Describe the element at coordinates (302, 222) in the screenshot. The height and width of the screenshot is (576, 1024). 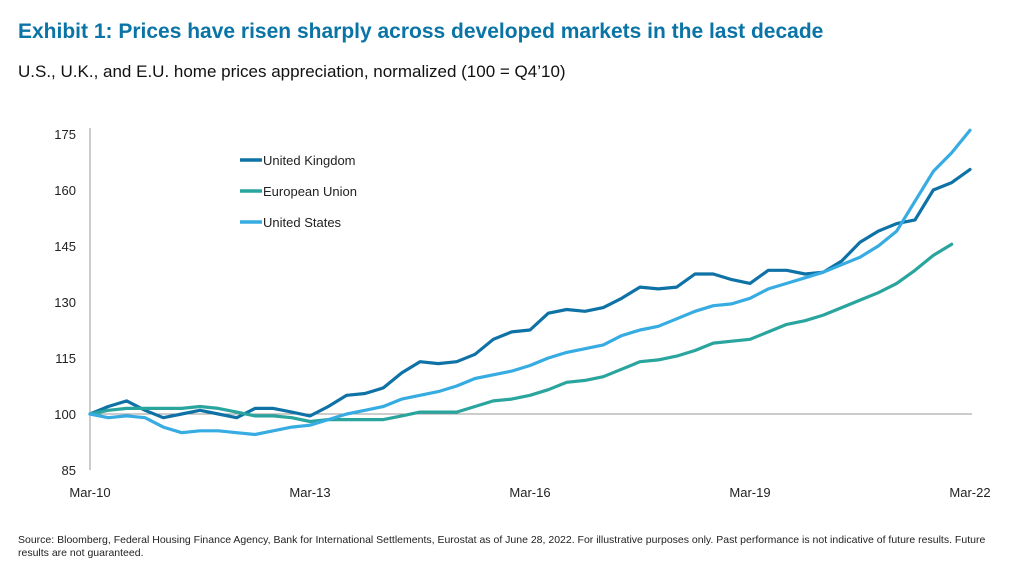
I see `legend-label: United States` at that location.